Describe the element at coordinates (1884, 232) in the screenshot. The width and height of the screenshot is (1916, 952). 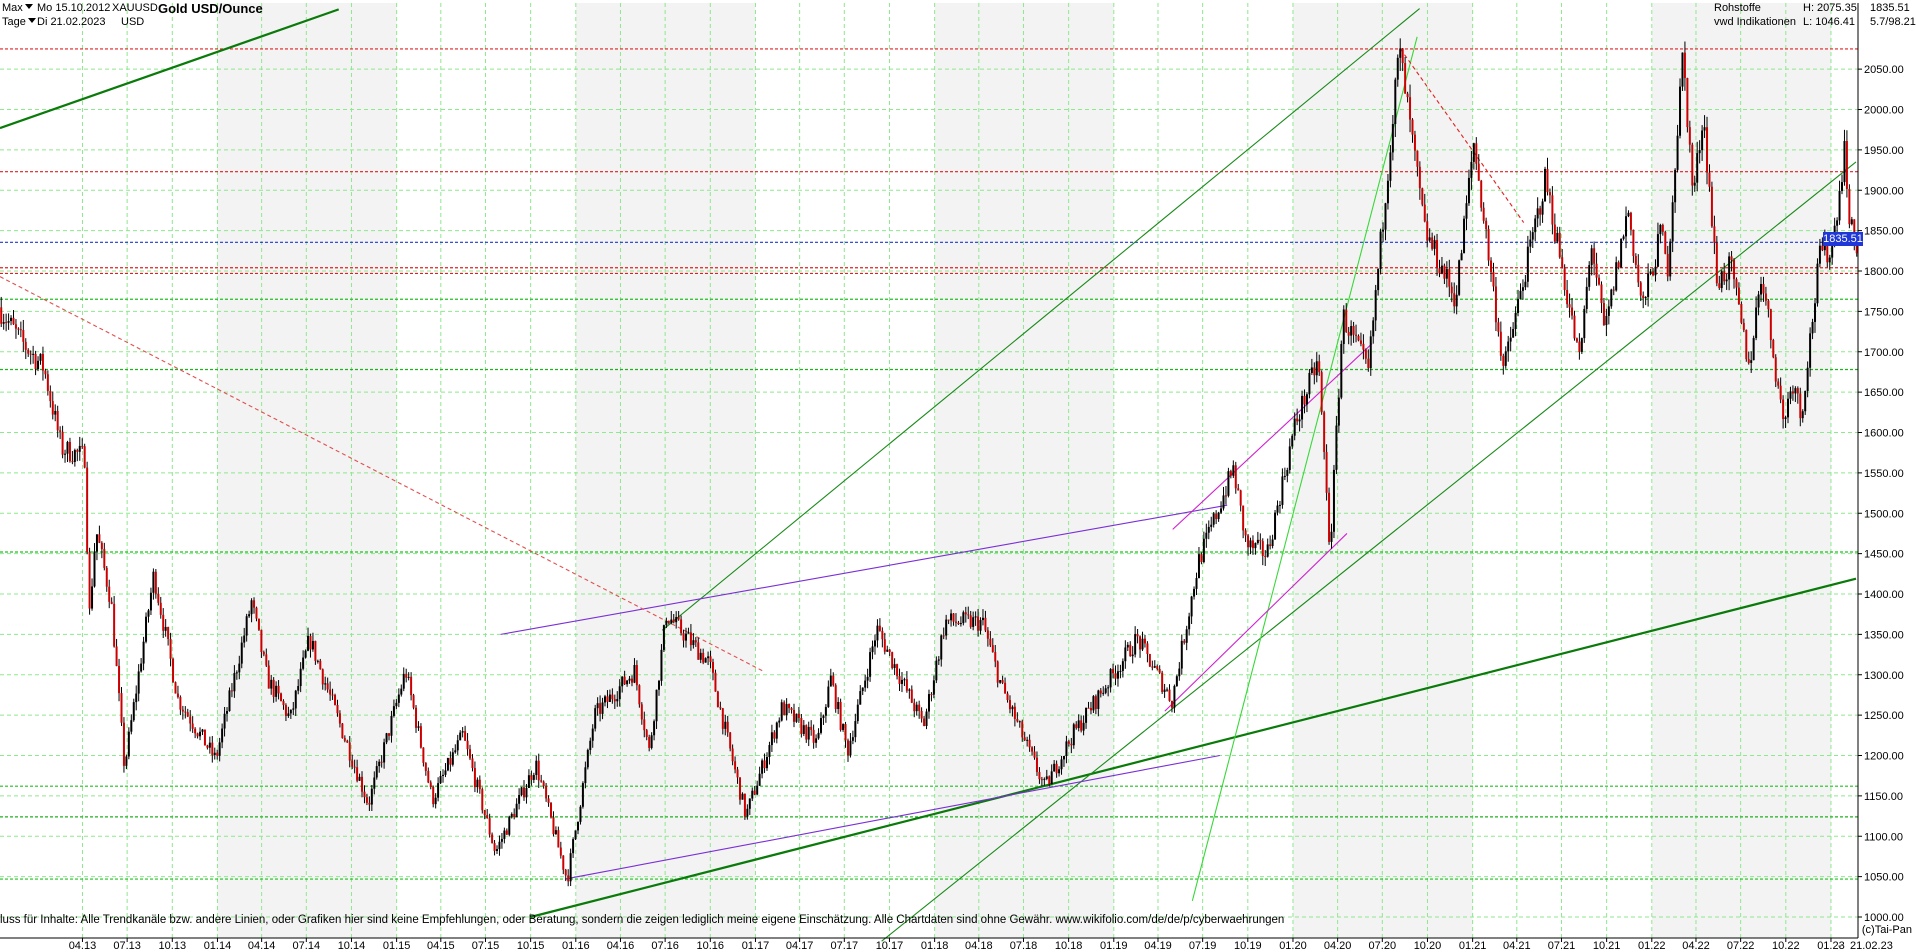
I see `y-tick-label: 1850.00` at that location.